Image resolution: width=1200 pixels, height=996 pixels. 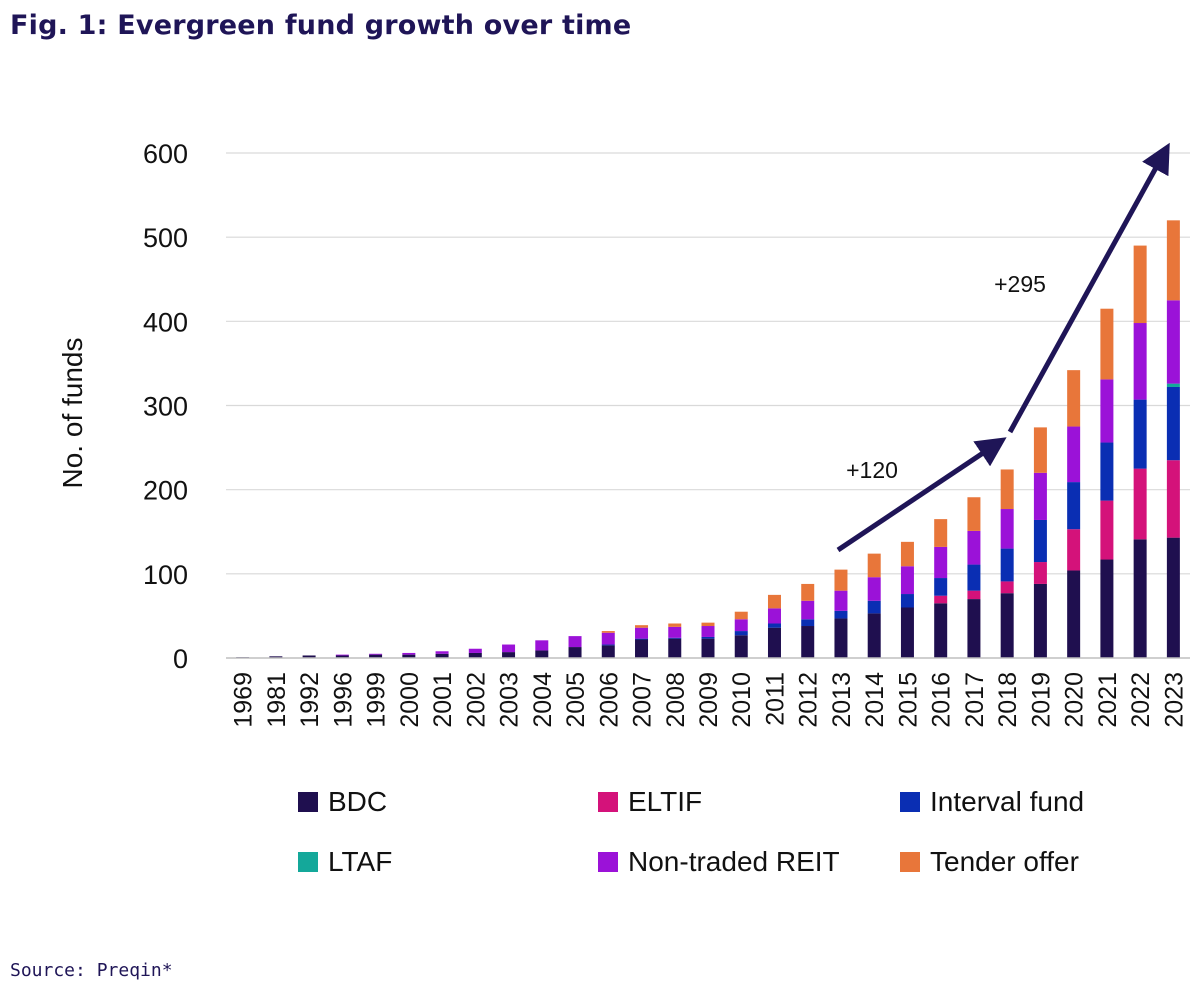 I want to click on legend-item: BDC, so click(x=342, y=802).